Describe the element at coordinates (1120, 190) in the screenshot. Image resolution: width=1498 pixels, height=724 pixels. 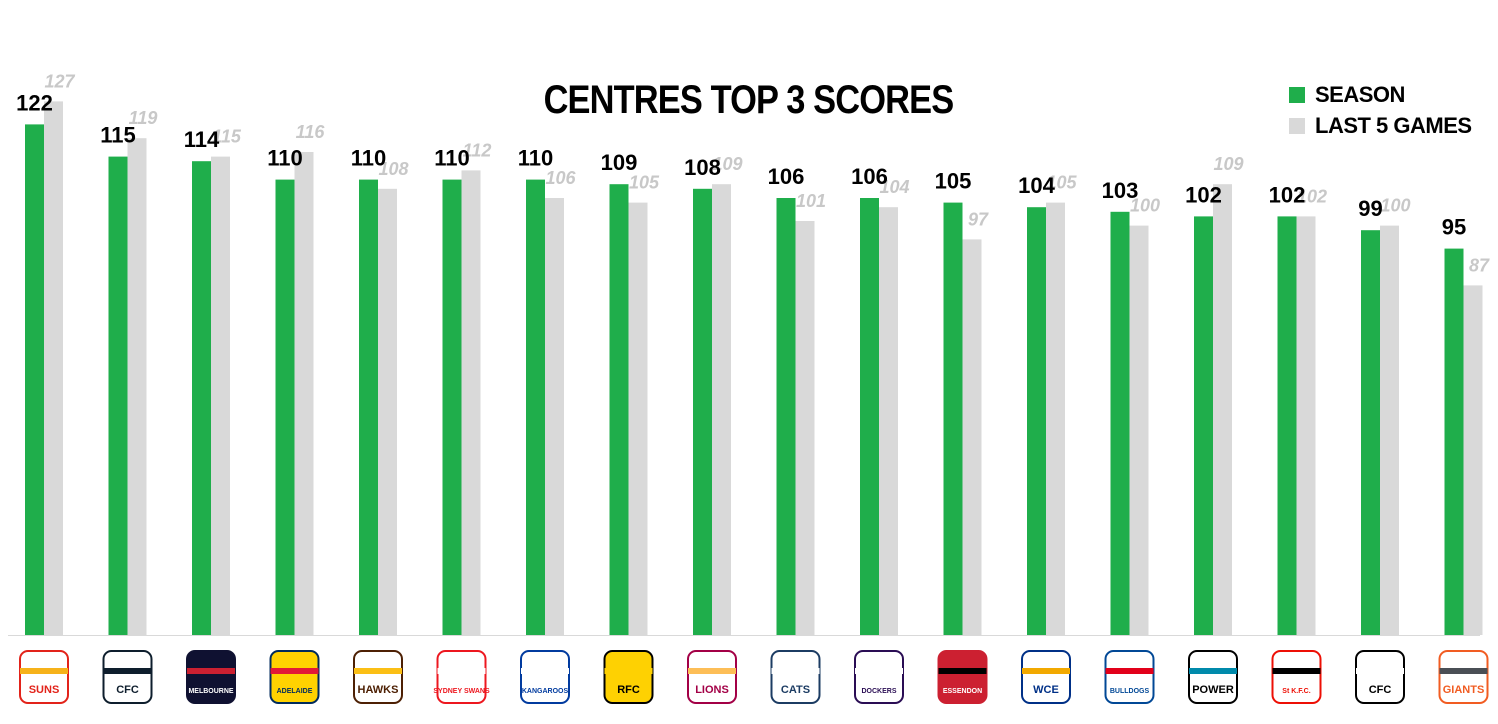
I see `data-label-season: 103` at that location.